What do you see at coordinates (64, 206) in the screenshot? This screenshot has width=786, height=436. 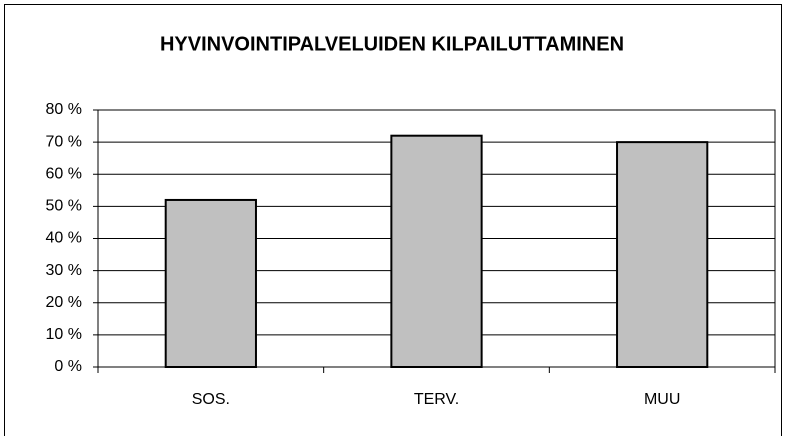 I see `y-tick-label: 50 %` at bounding box center [64, 206].